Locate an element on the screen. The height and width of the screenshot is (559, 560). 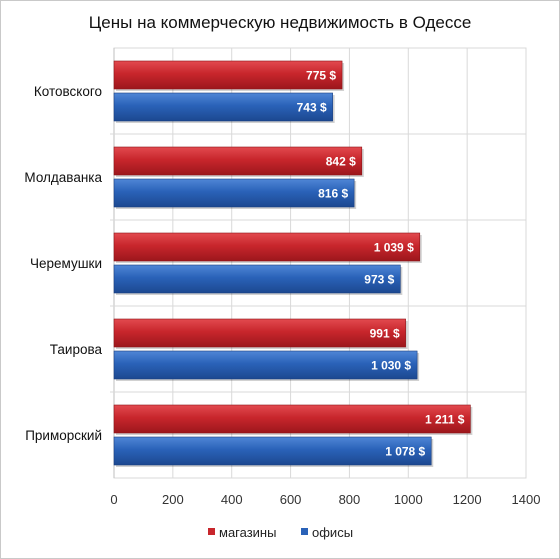
legend: магазины офисы is located at coordinates (280, 532).